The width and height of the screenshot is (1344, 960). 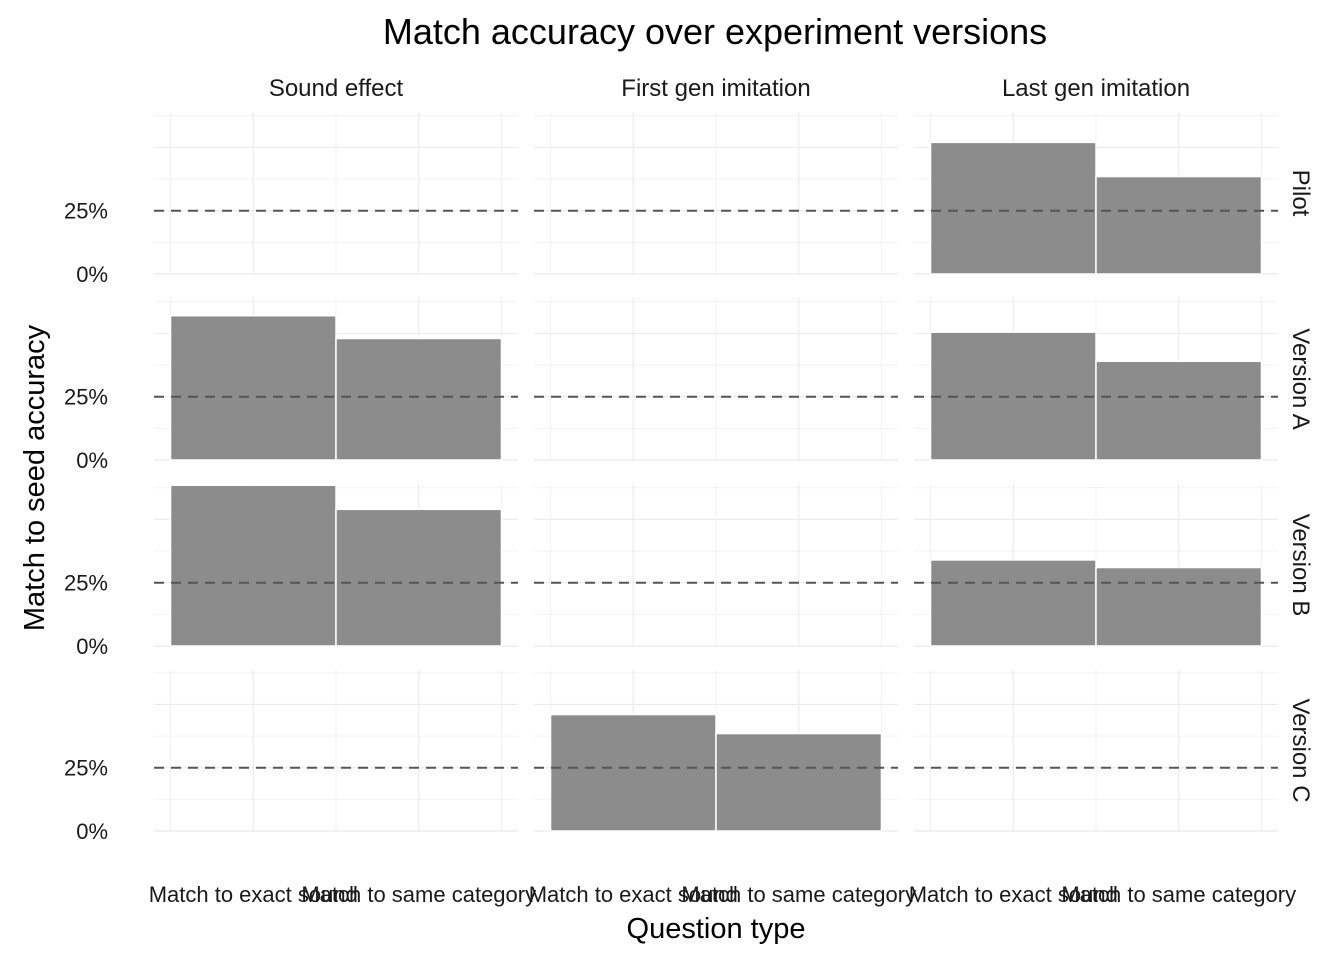 What do you see at coordinates (1013, 208) in the screenshot?
I see `panel-pilot-last-gen-imitation-bar-match-to-exact-sound` at bounding box center [1013, 208].